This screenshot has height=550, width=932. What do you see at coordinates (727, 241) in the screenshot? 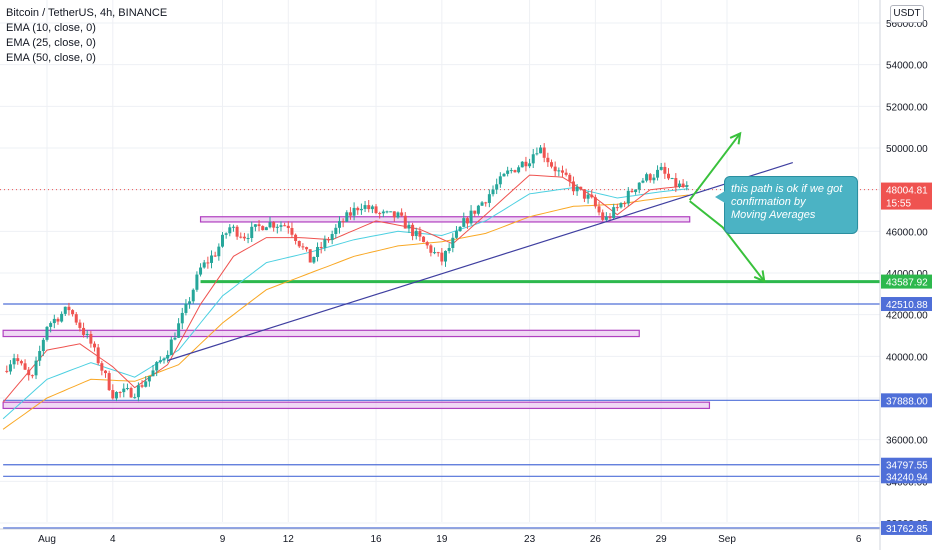
I see `bearish-projection-arrow` at bounding box center [727, 241].